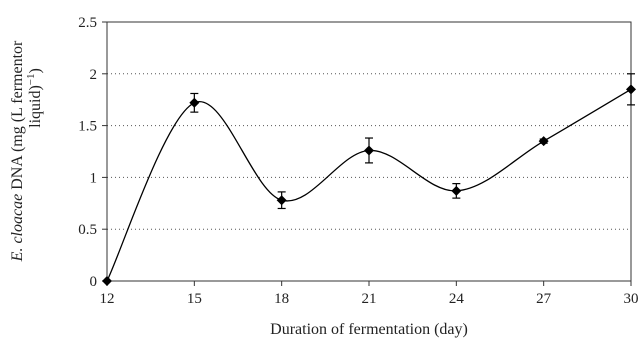 This screenshot has width=642, height=345. Describe the element at coordinates (35, 106) in the screenshot. I see `y-axis-title-liquid: liquid)` at that location.